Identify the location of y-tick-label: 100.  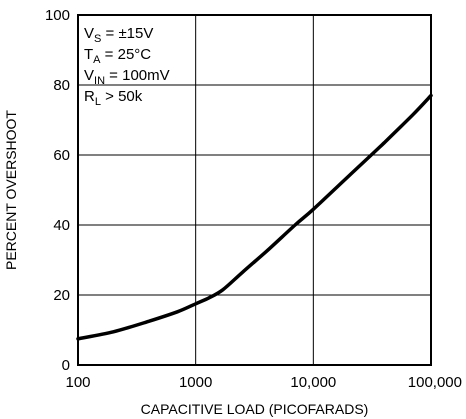
(57, 15).